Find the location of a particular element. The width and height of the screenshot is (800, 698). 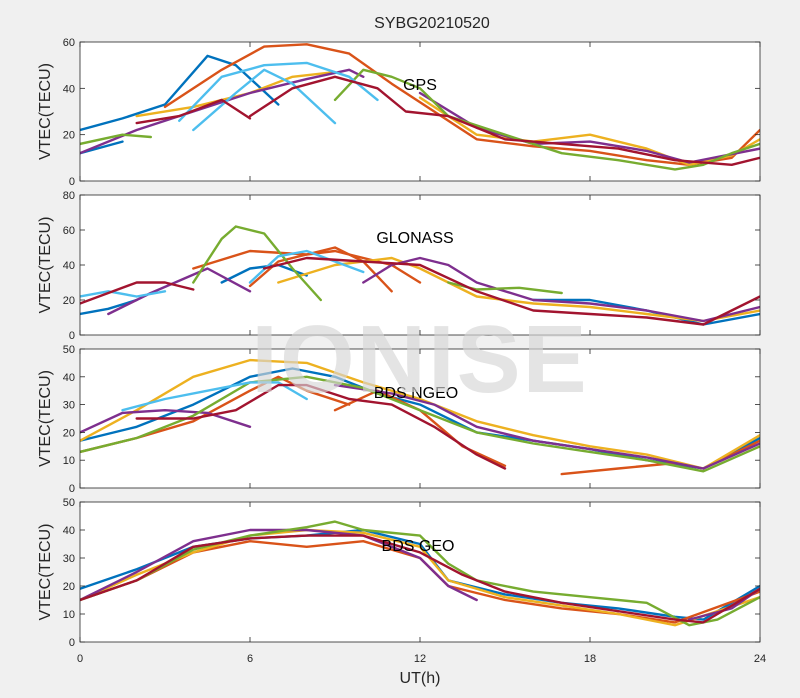

x-tick-label: 12 is located at coordinates (420, 659).